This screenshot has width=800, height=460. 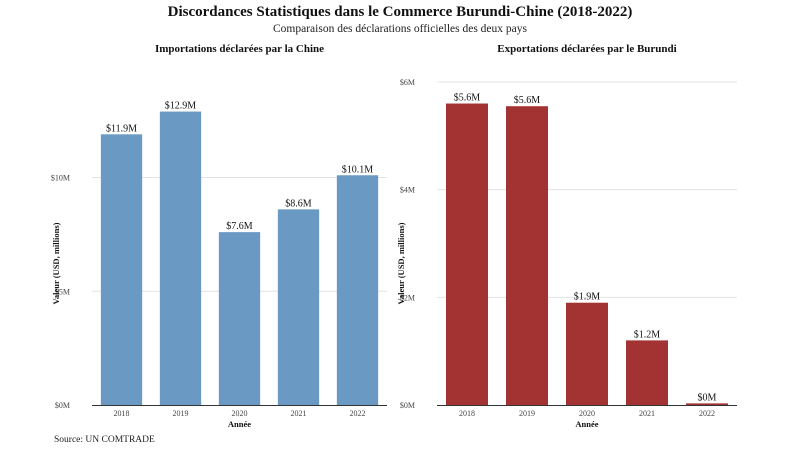 I want to click on import-data-label-2019: $12.9M, so click(x=181, y=106).